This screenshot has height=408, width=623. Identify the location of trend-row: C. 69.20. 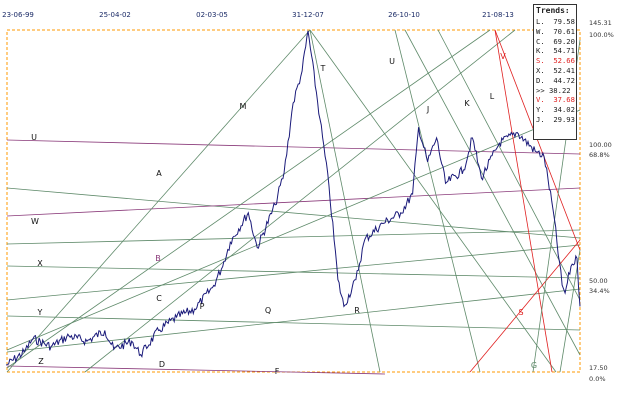
(555, 41).